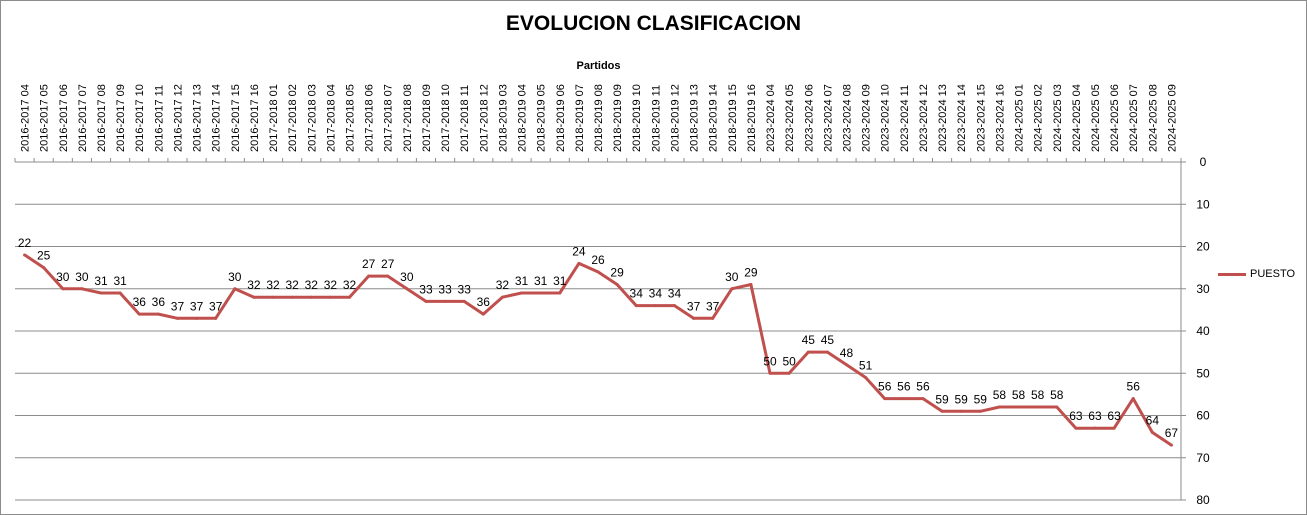  I want to click on data-label: 48, so click(847, 353).